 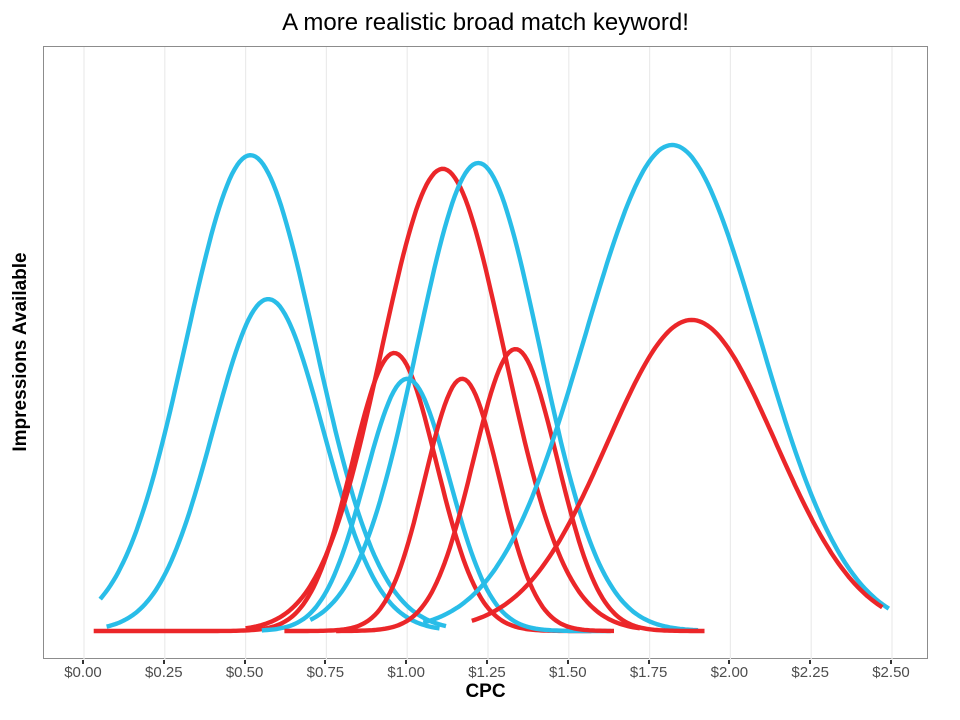 I want to click on x-tick-label: $2.25, so click(x=810, y=672).